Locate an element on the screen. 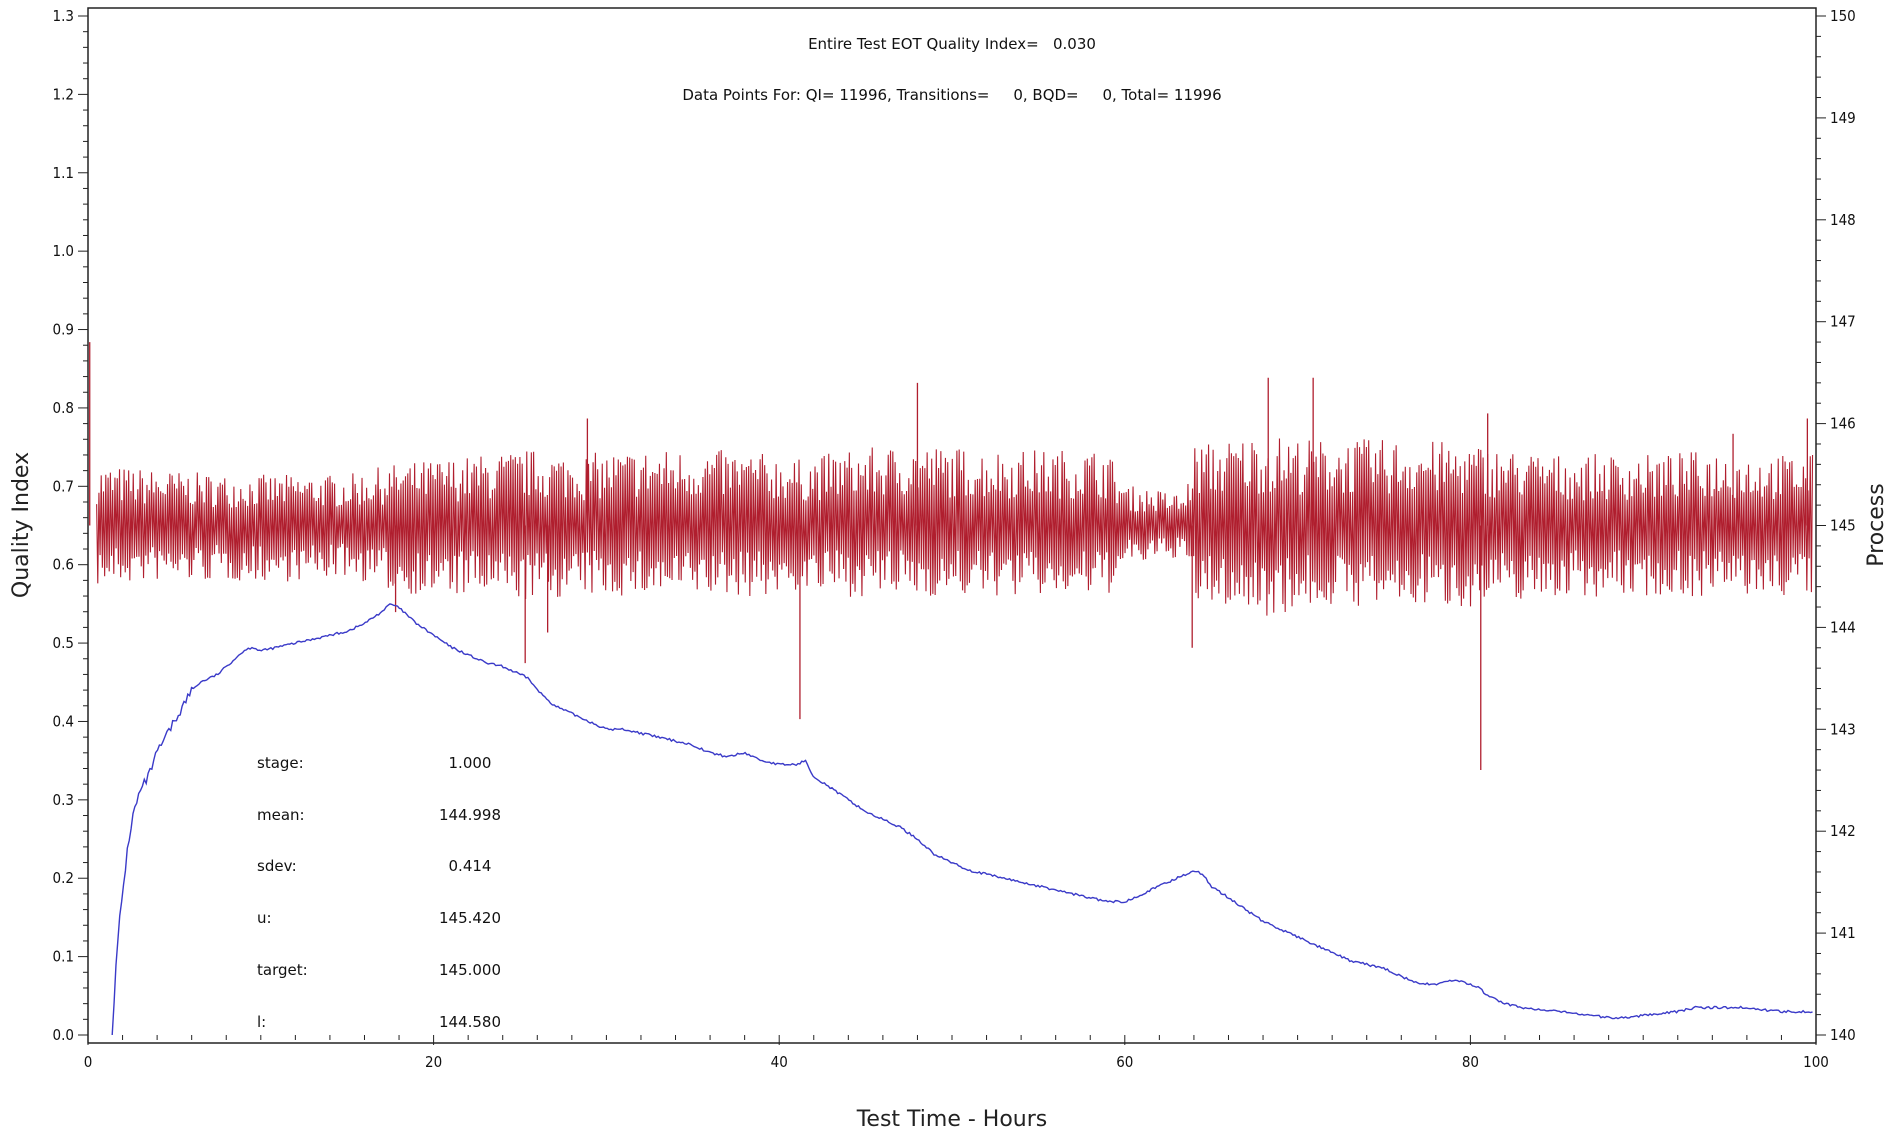  y-left-tick-label: 0.5 is located at coordinates (63, 643).